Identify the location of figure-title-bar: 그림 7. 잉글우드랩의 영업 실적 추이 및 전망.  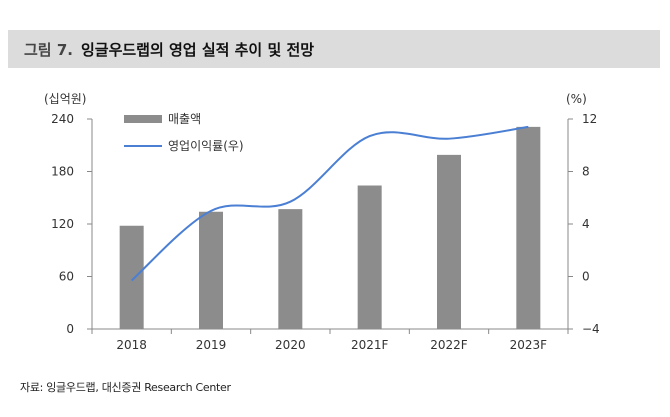
(334, 49).